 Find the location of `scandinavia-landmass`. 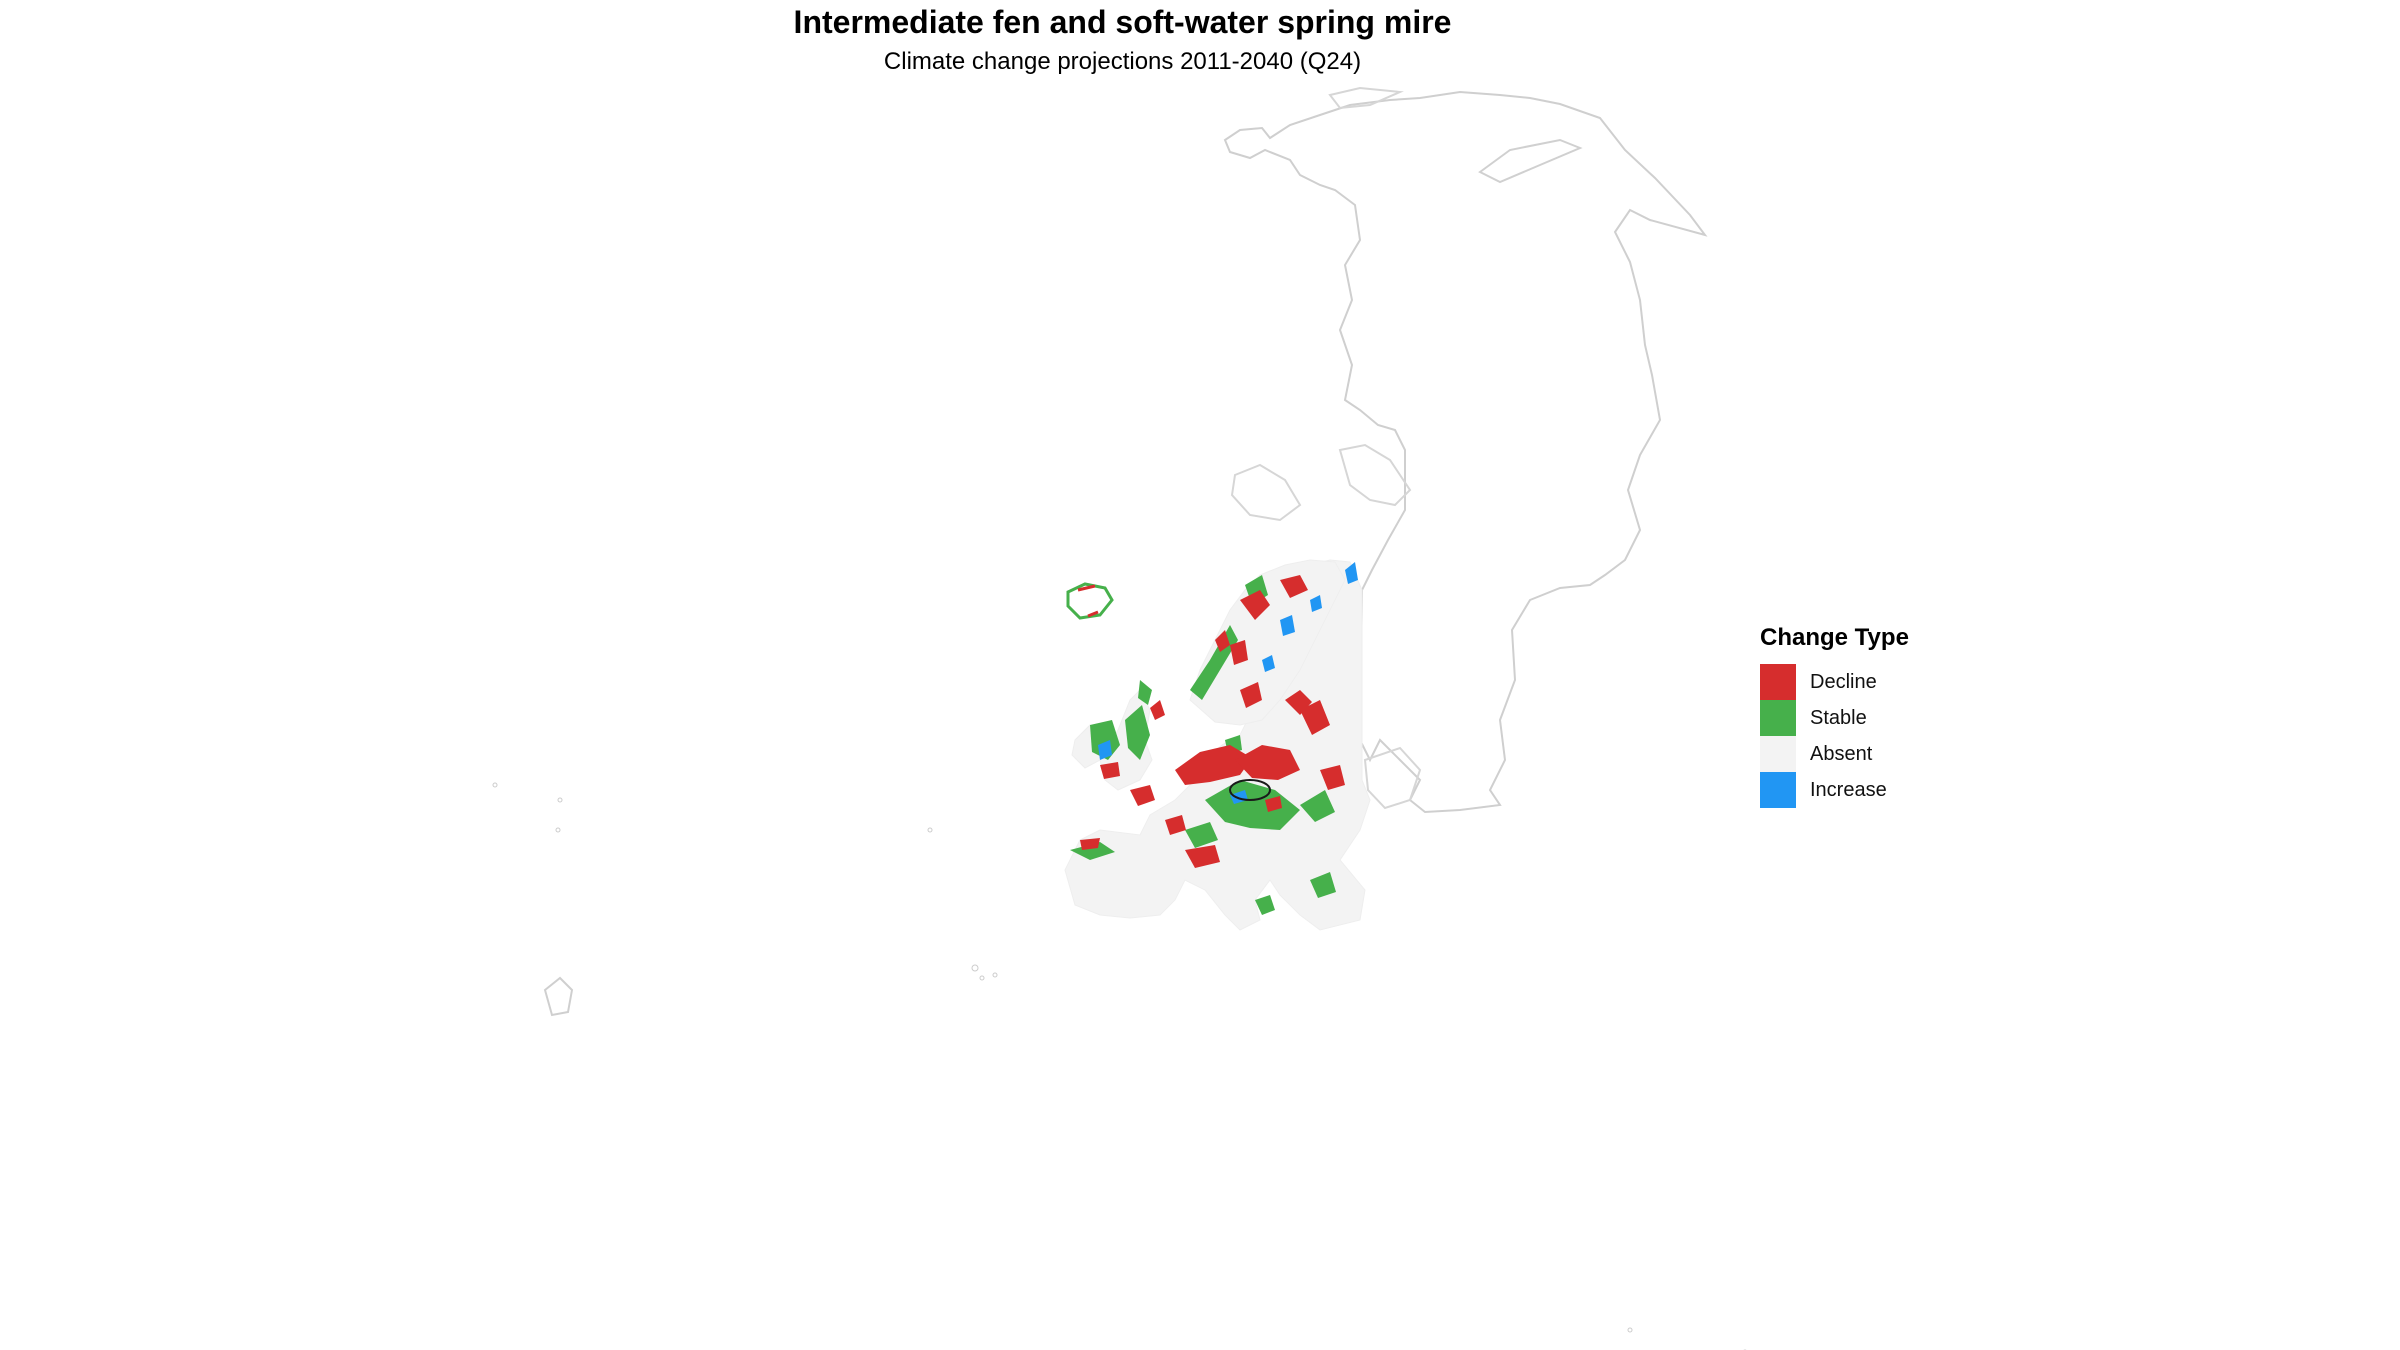

scandinavia-landmass is located at coordinates (1267, 642).